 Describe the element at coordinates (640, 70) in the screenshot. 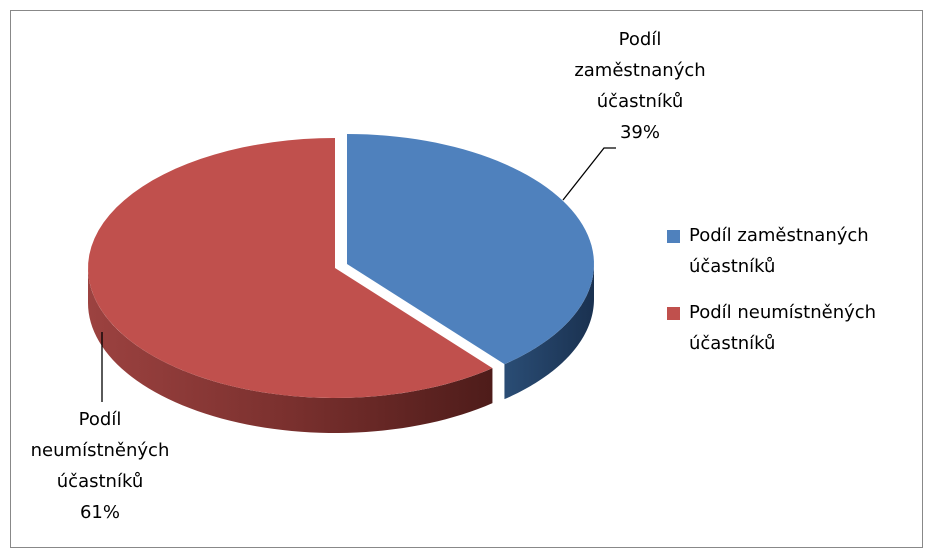

I see `data-label-name: Podíl zaměstnaných účastníků` at that location.